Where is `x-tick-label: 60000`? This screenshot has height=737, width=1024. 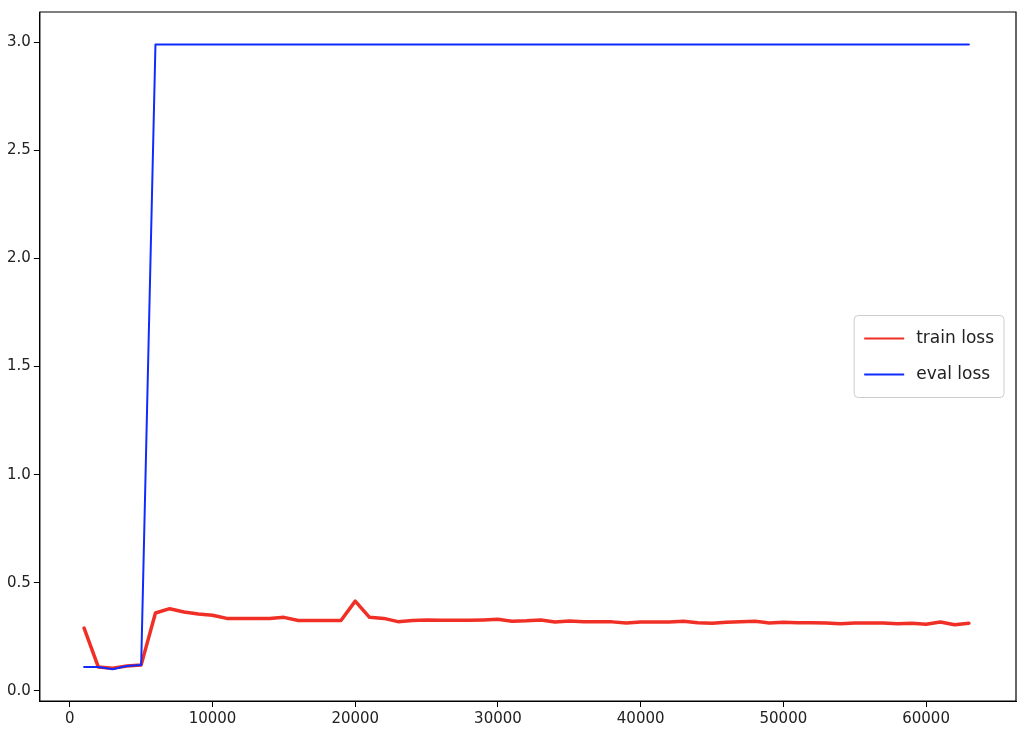 x-tick-label: 60000 is located at coordinates (926, 717).